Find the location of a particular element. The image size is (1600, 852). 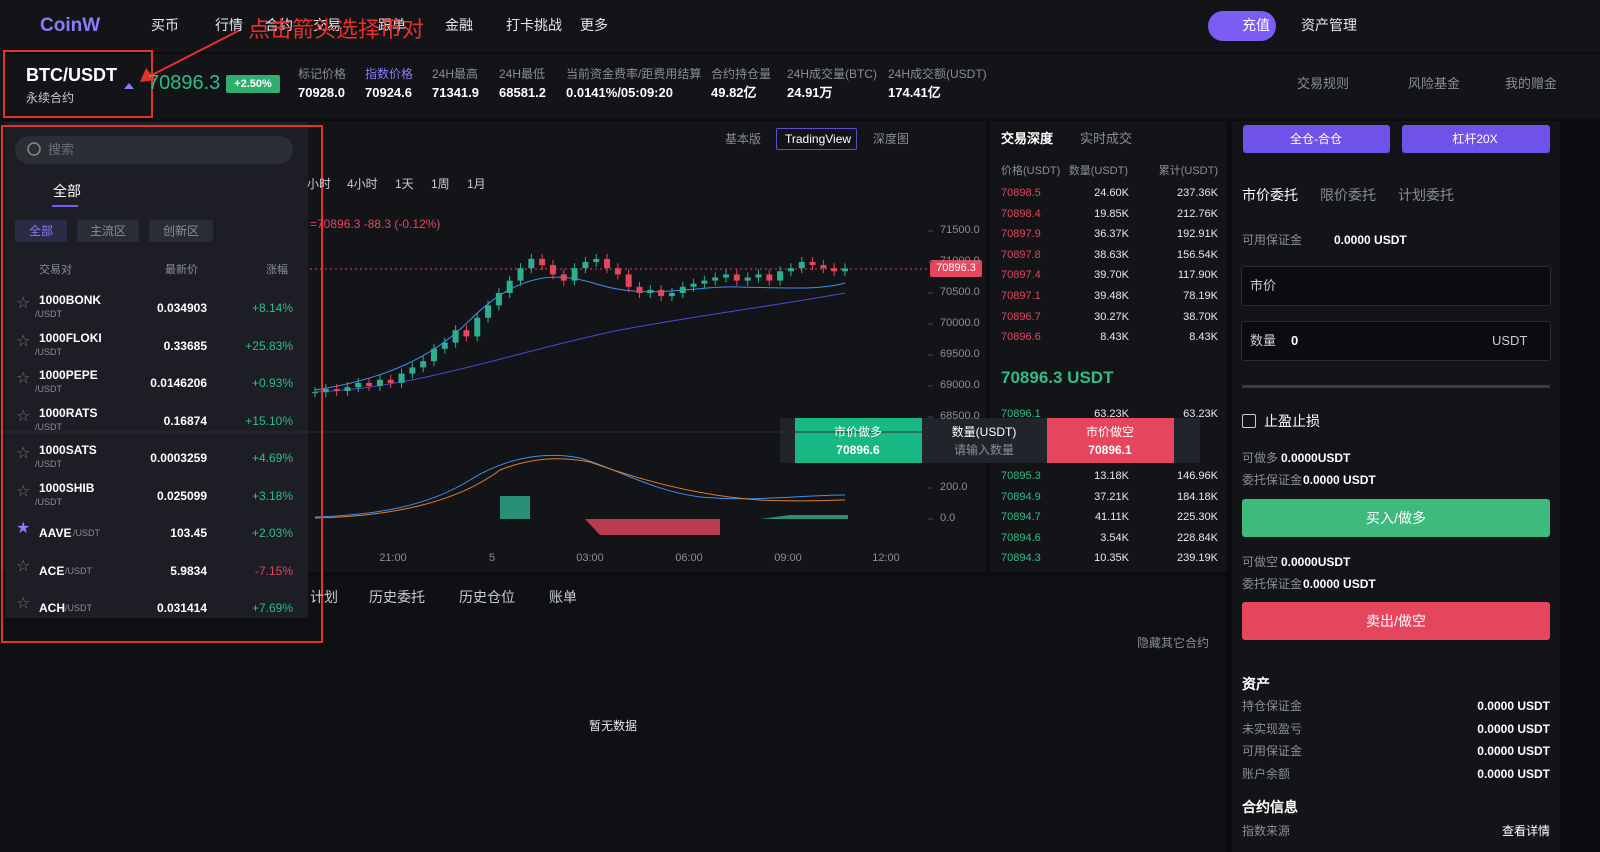

ask-cell: 24.60K is located at coordinates (1111, 193).